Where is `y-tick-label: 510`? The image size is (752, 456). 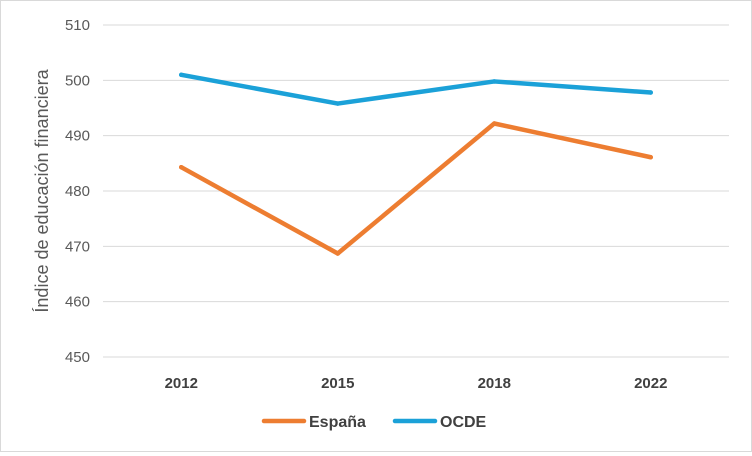 y-tick-label: 510 is located at coordinates (77, 25).